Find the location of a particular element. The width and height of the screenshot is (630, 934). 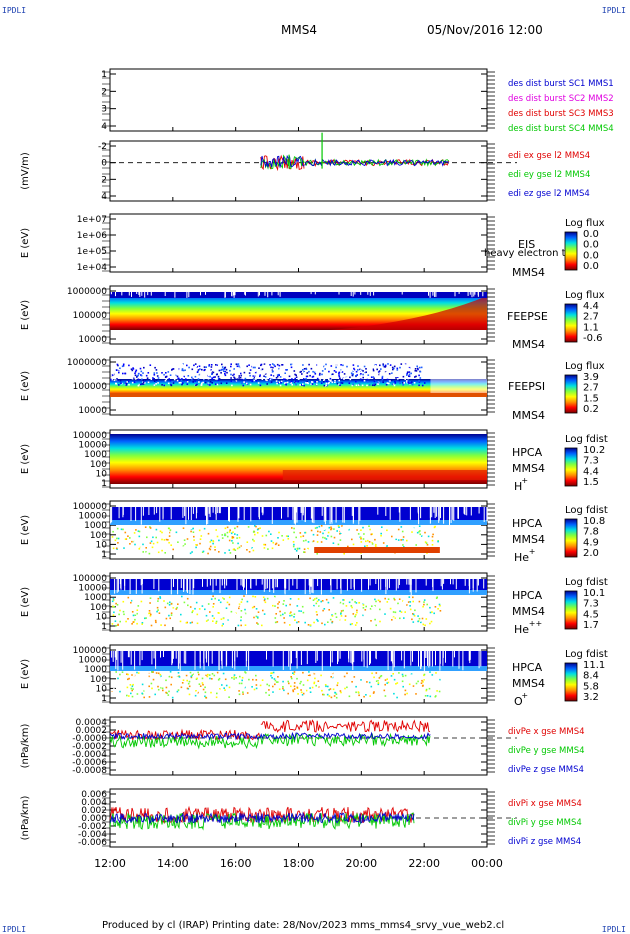

y-tick-label: -0.006 is located at coordinates (92, 843).